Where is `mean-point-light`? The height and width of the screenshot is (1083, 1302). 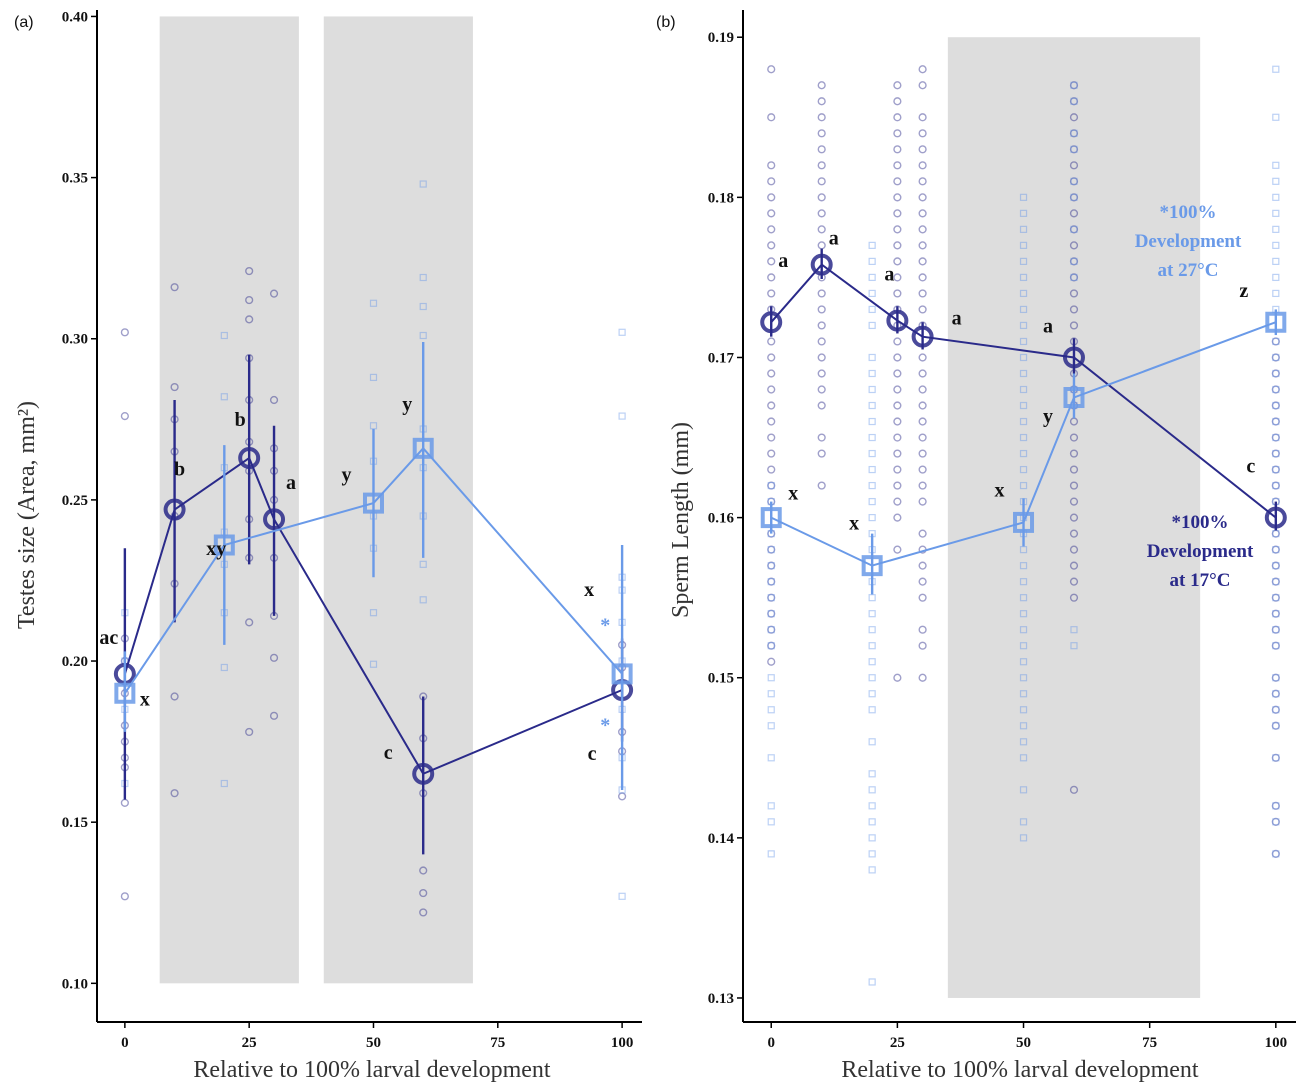
mean-point-light is located at coordinates (125, 693).